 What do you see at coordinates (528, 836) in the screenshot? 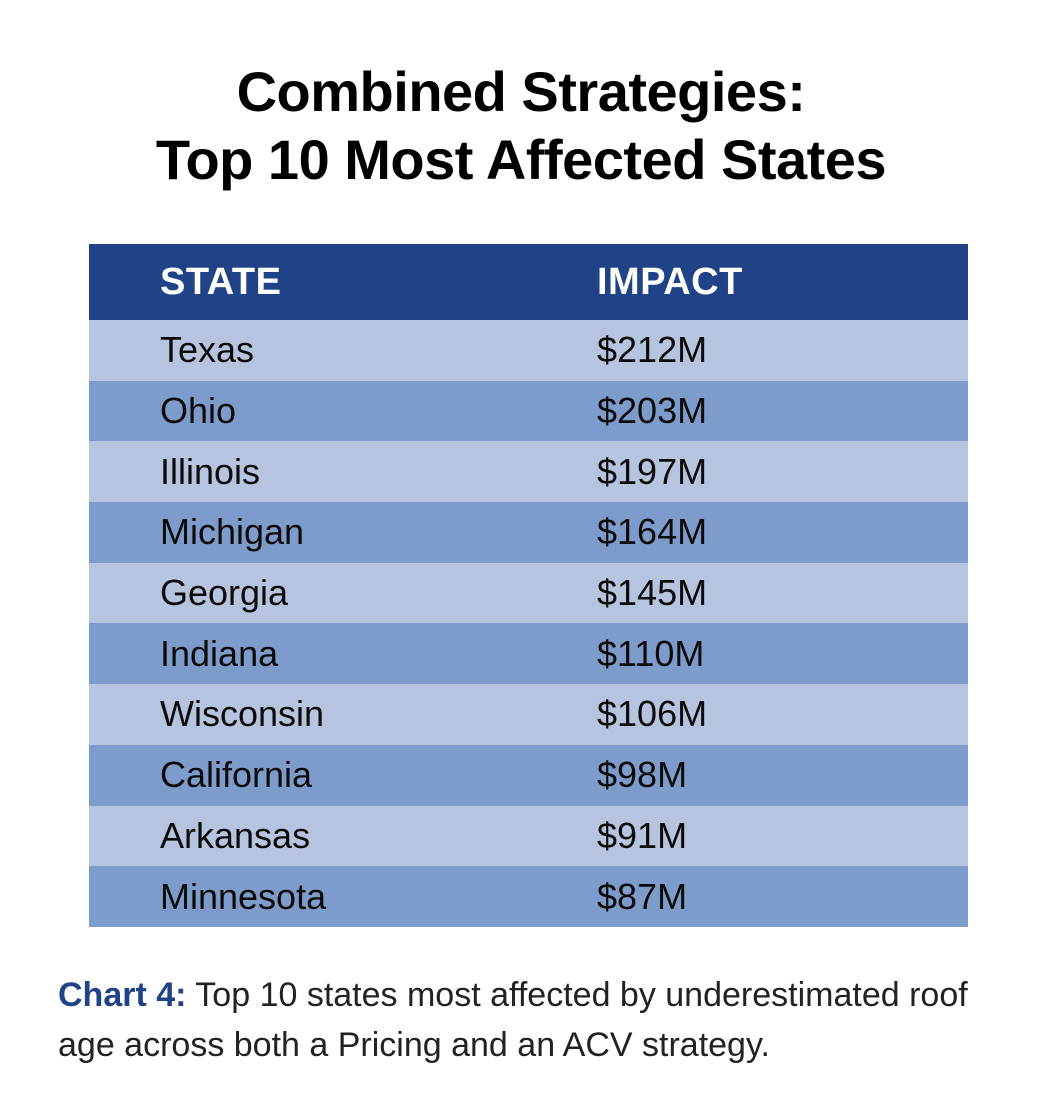
I see `table-row: Arkansas $91M` at bounding box center [528, 836].